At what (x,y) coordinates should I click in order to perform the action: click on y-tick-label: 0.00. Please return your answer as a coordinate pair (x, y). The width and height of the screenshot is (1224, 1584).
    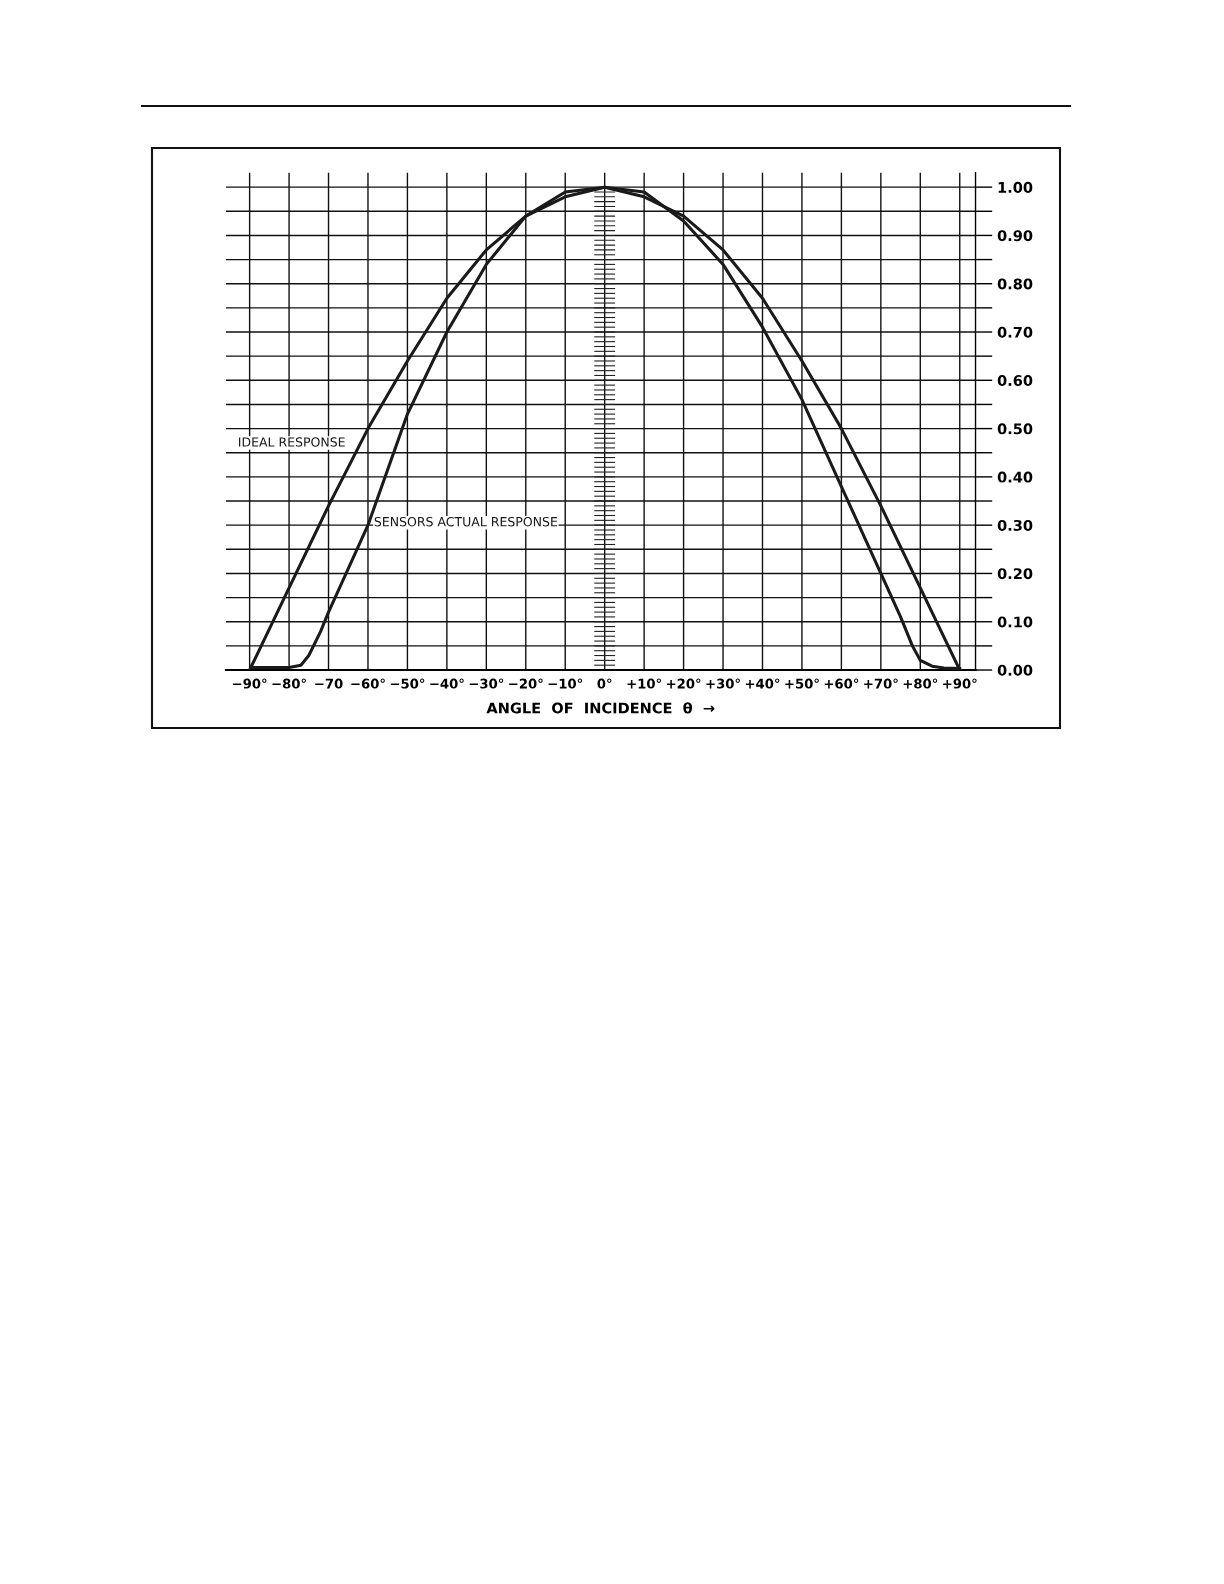
    Looking at the image, I should click on (1015, 670).